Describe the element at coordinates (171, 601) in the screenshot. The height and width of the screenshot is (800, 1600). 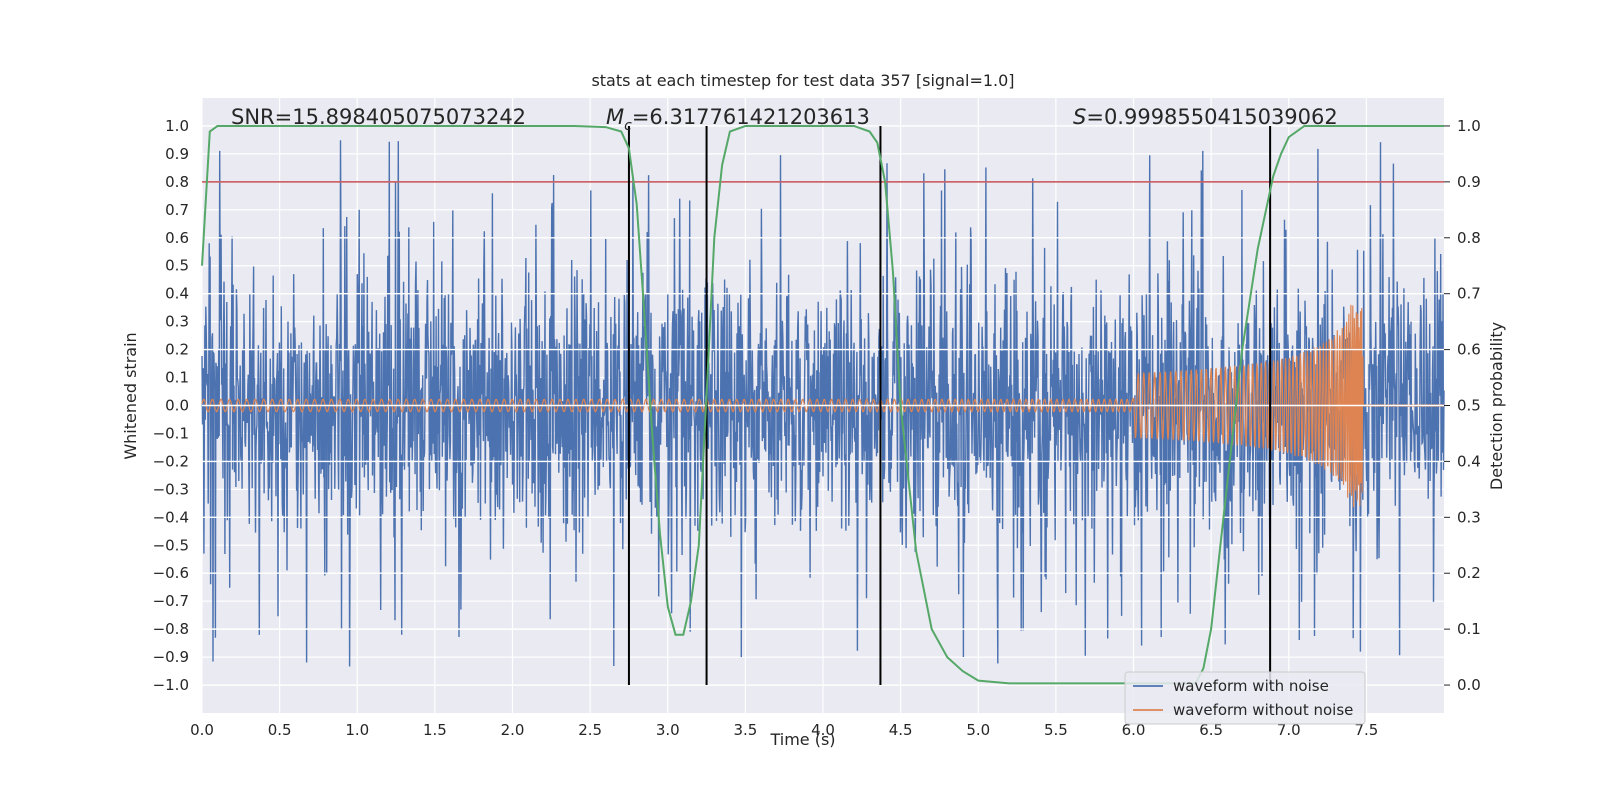
I see `left-y-tick-label: −0.7` at that location.